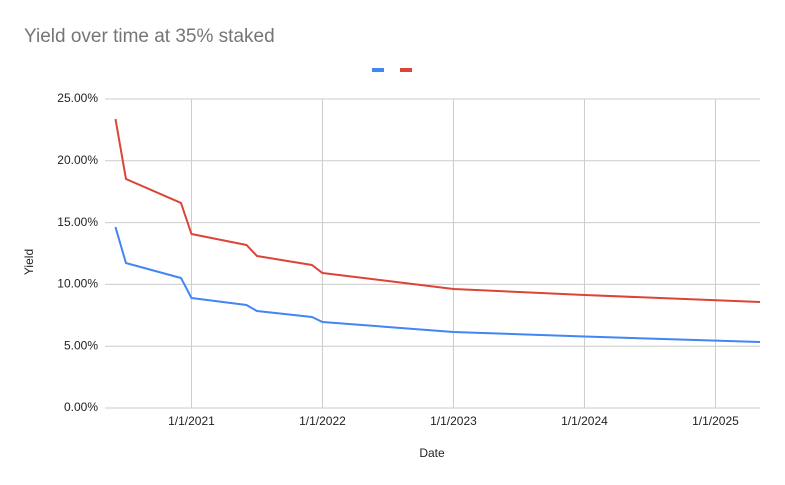 The height and width of the screenshot is (485, 785). Describe the element at coordinates (77, 98) in the screenshot. I see `y-tick-label: 25.00%` at that location.